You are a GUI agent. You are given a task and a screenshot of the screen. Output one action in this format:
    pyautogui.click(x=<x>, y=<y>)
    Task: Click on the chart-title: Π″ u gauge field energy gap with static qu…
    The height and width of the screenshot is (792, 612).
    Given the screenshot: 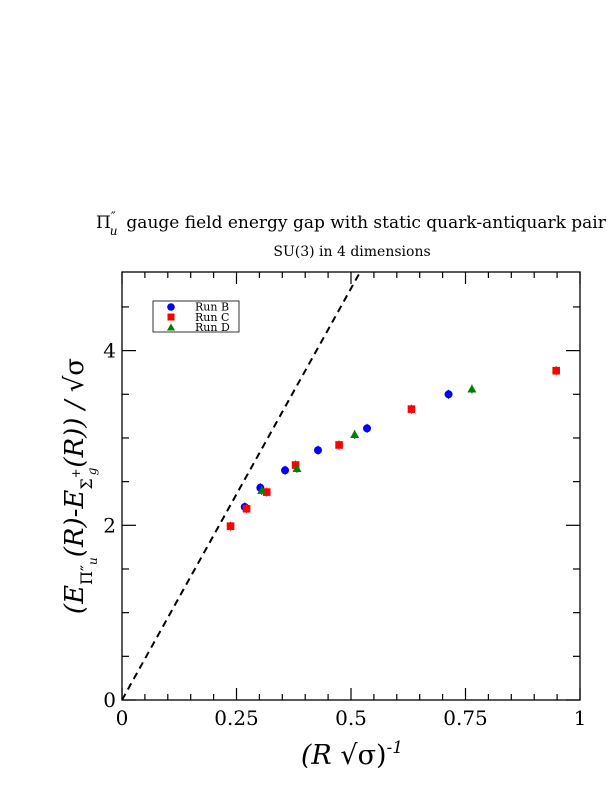 What is the action you would take?
    pyautogui.click(x=351, y=224)
    